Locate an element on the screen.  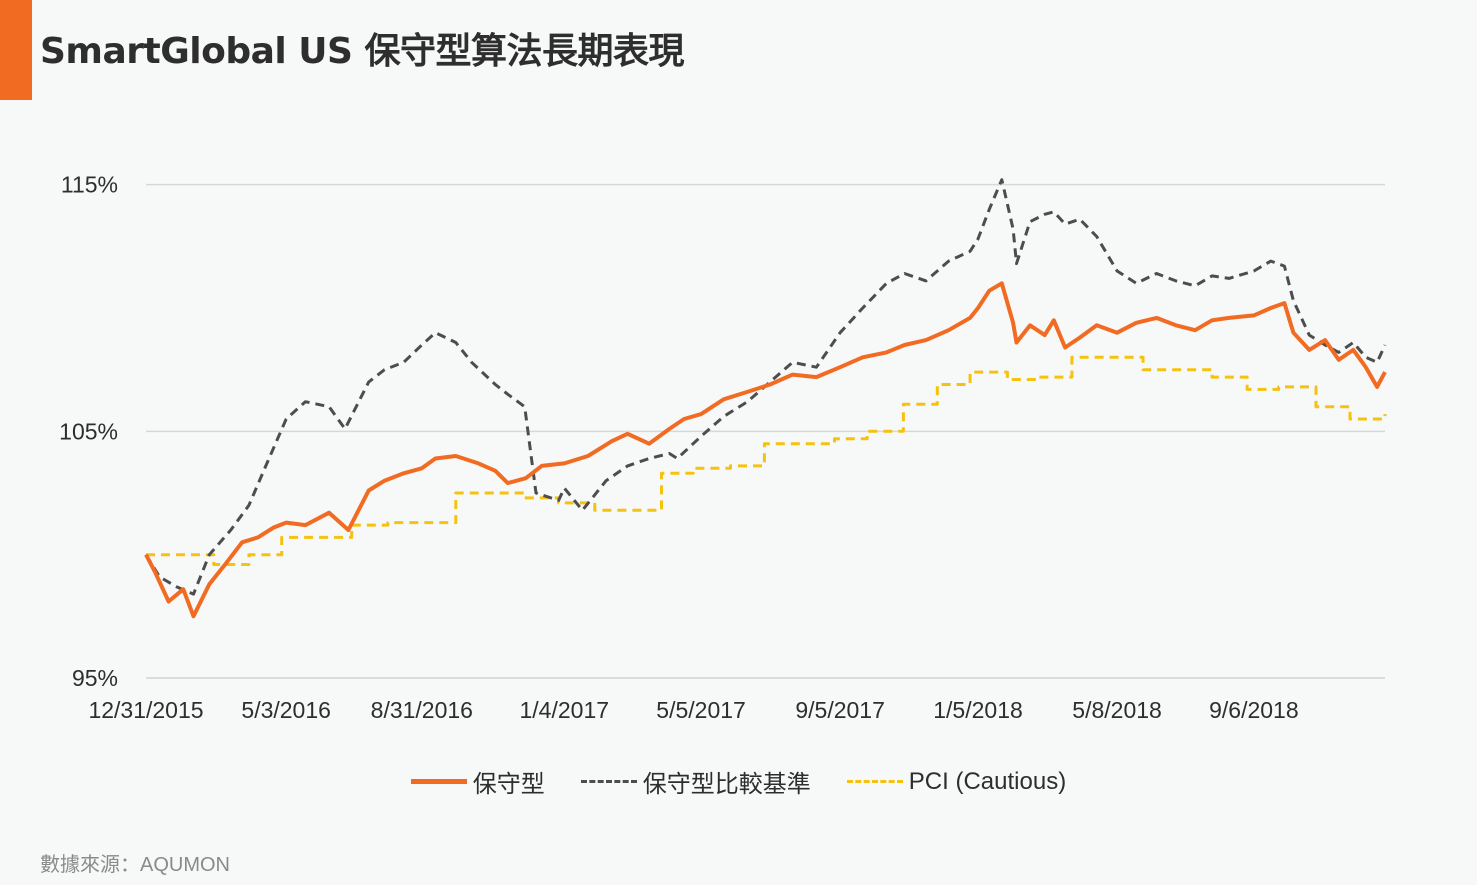
legend-label: 保守型比較基準 is located at coordinates (726, 784).